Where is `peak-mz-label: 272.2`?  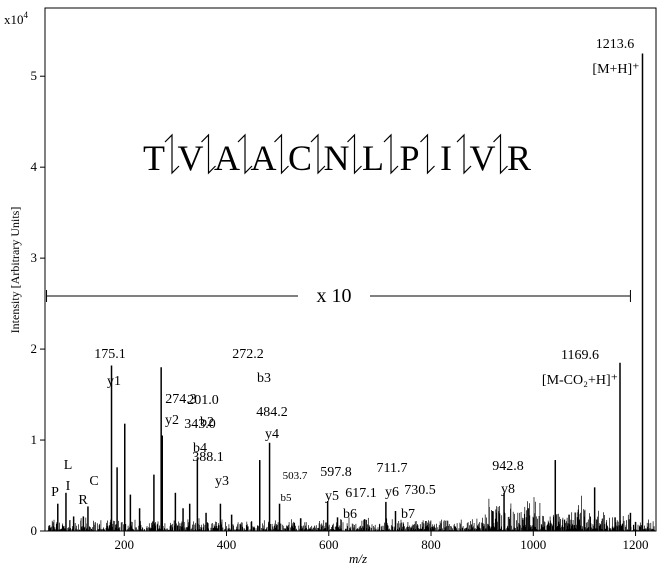
peak-mz-label: 272.2 is located at coordinates (248, 354).